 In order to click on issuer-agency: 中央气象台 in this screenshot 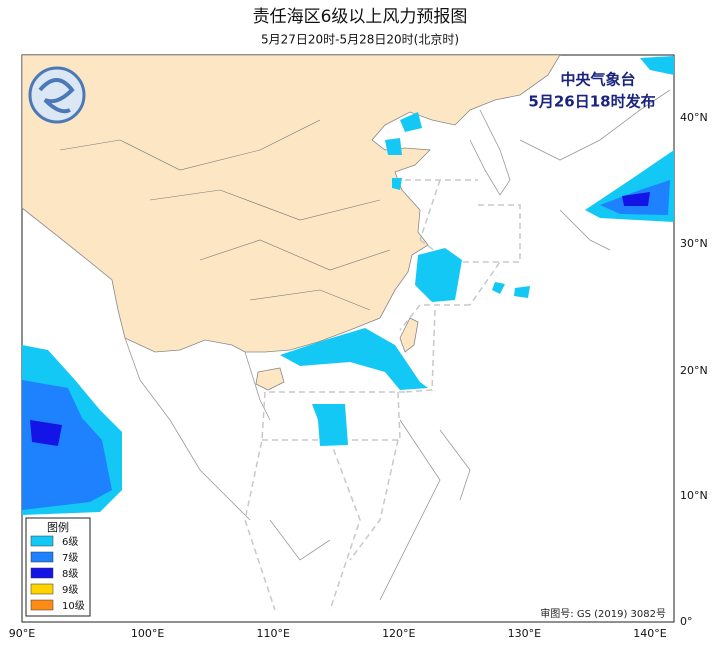, I will do `click(597, 80)`.